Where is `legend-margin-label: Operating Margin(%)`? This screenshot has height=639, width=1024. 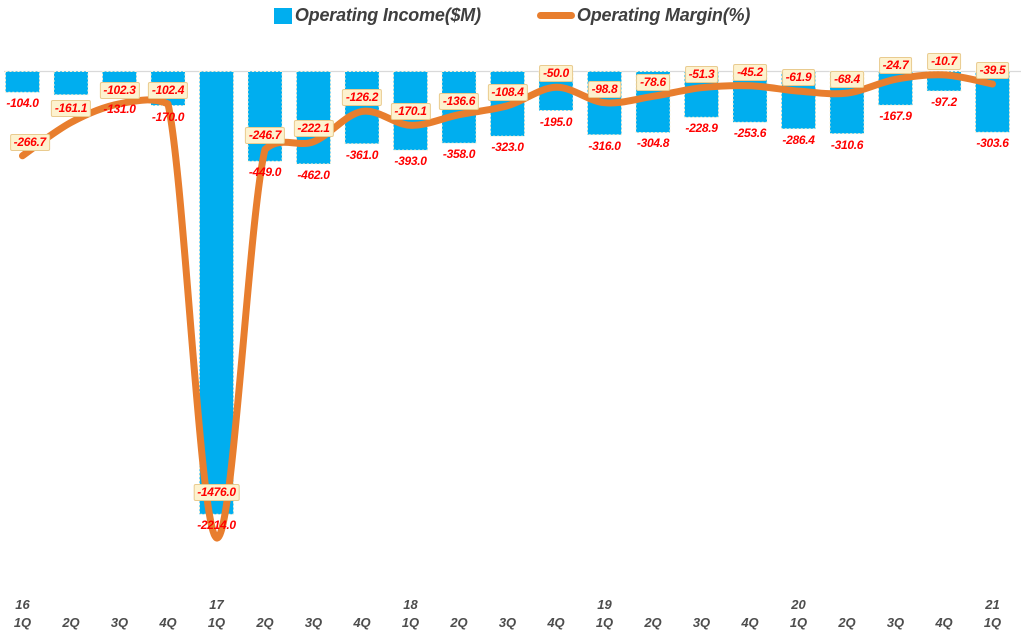 legend-margin-label: Operating Margin(%) is located at coordinates (663, 15).